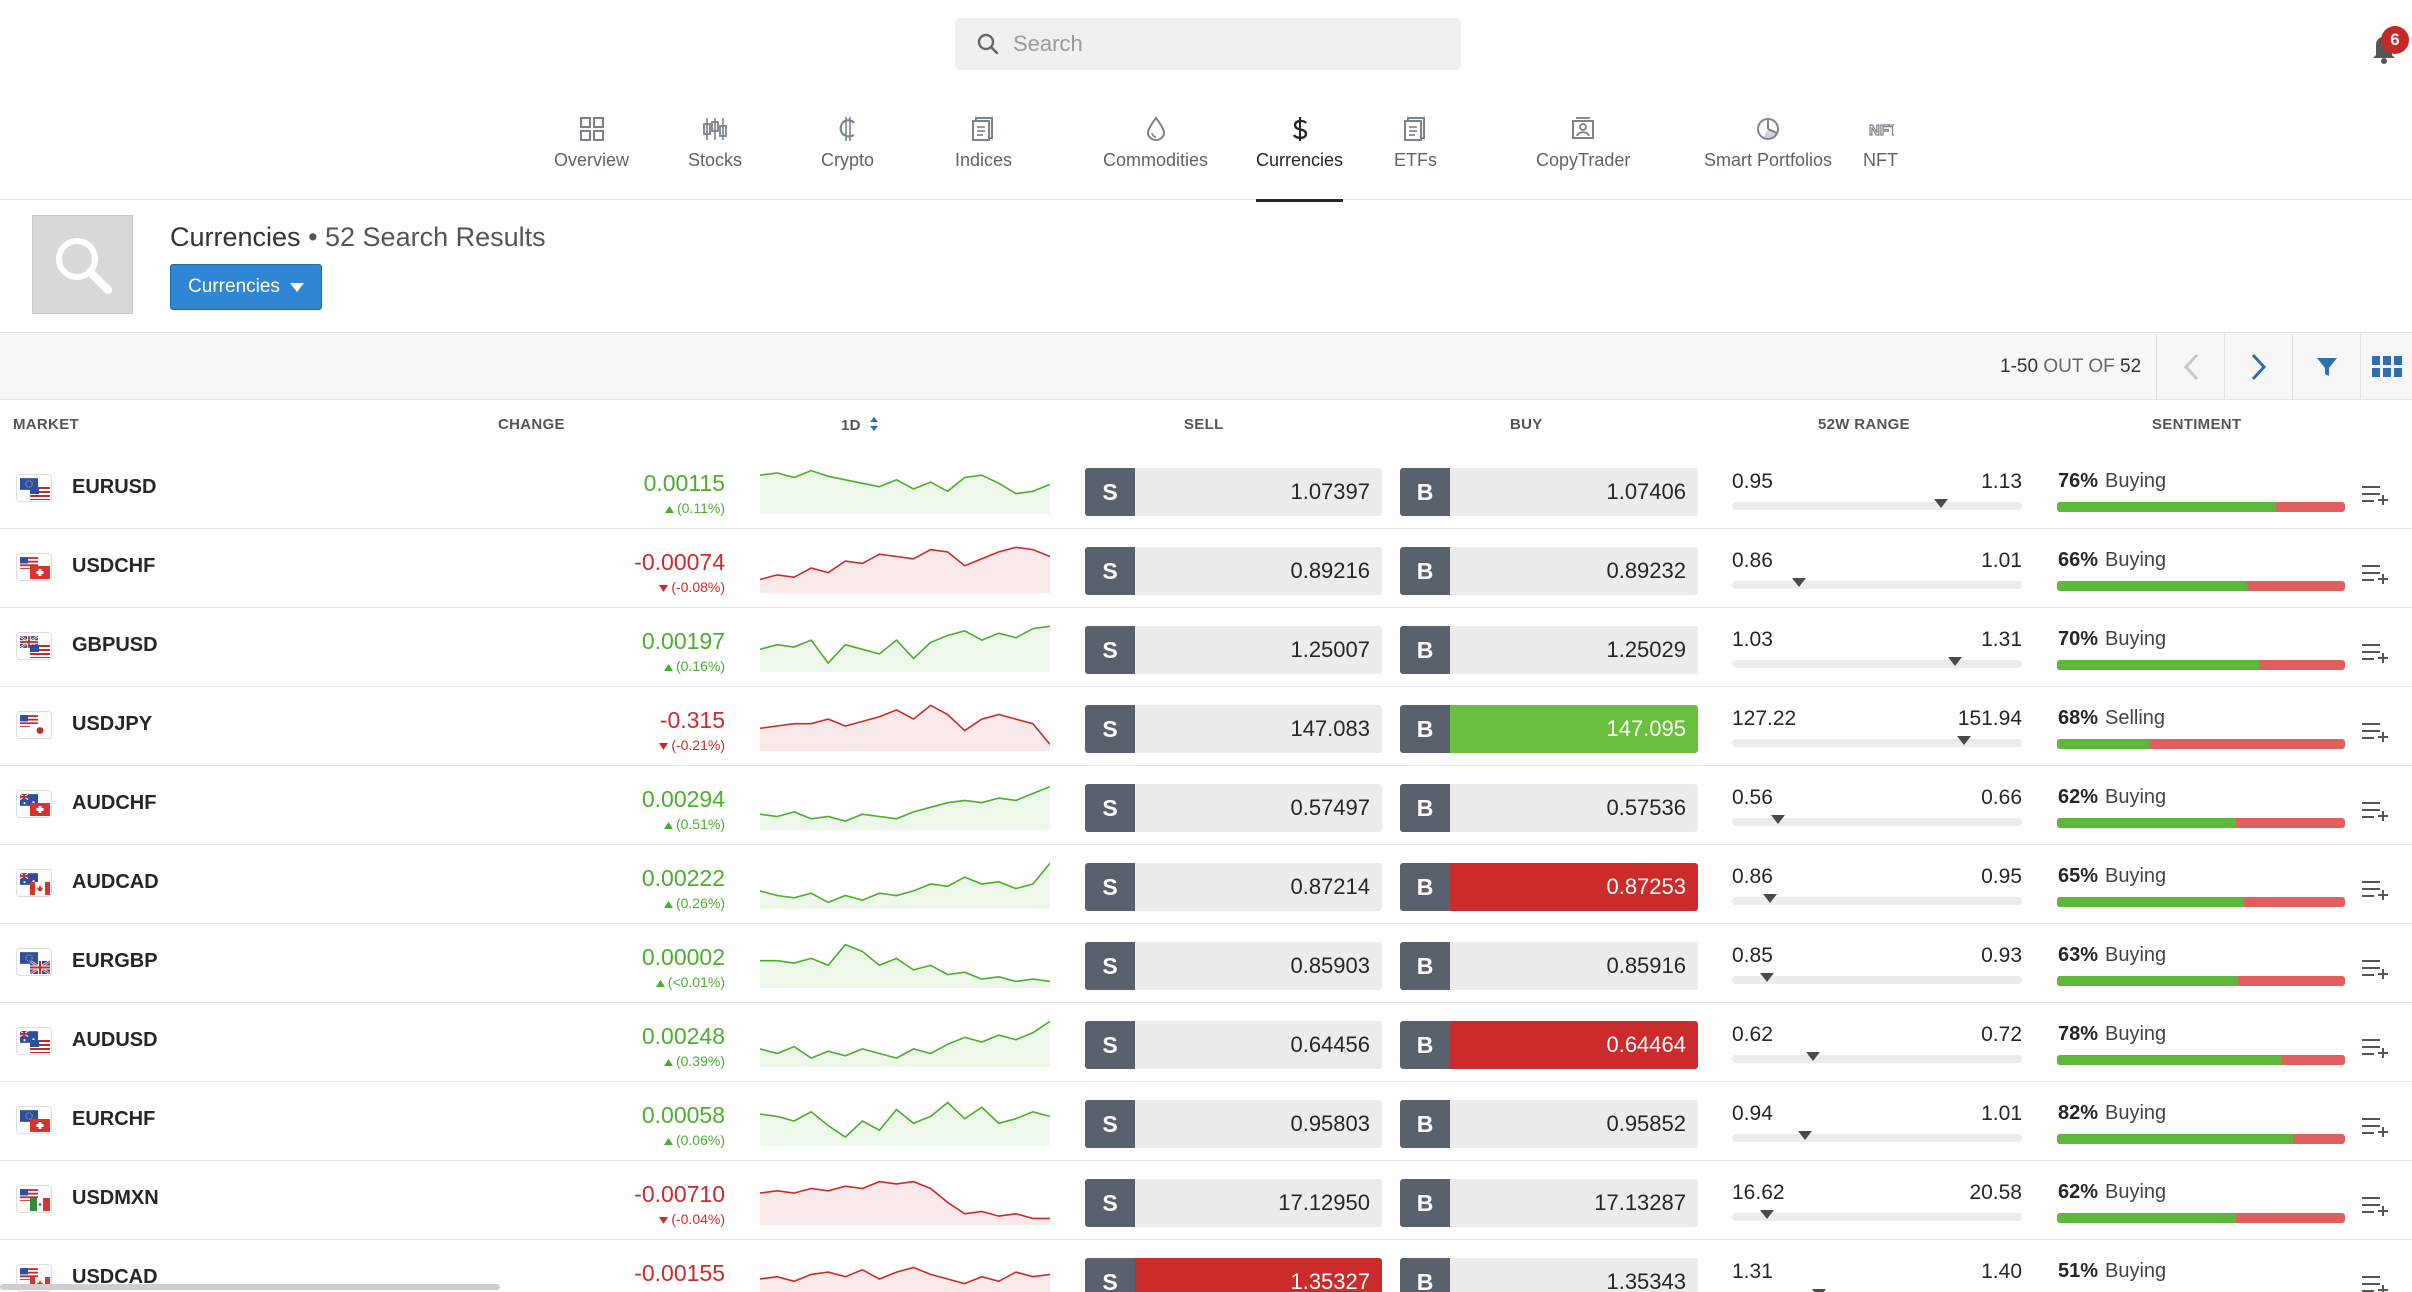 The image size is (2412, 1292). Describe the element at coordinates (2386, 367) in the screenshot. I see `grid-view-button` at that location.